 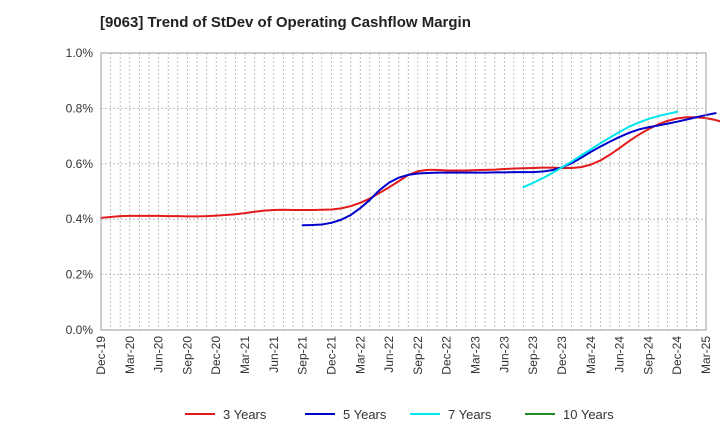 I want to click on y-tick-label: 0.0%, so click(x=80, y=330).